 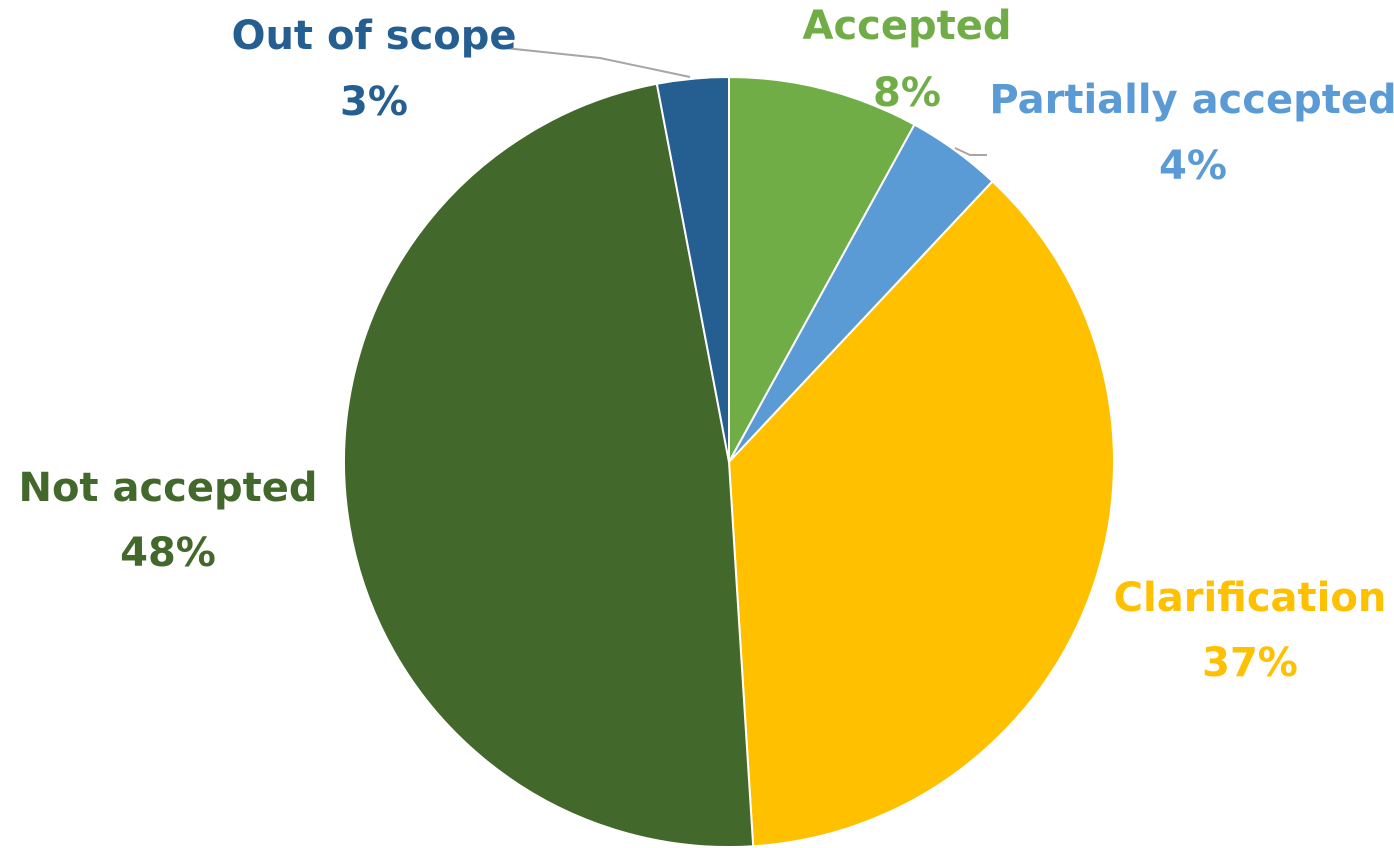 I want to click on slice-label: Clarification, so click(x=1250, y=598).